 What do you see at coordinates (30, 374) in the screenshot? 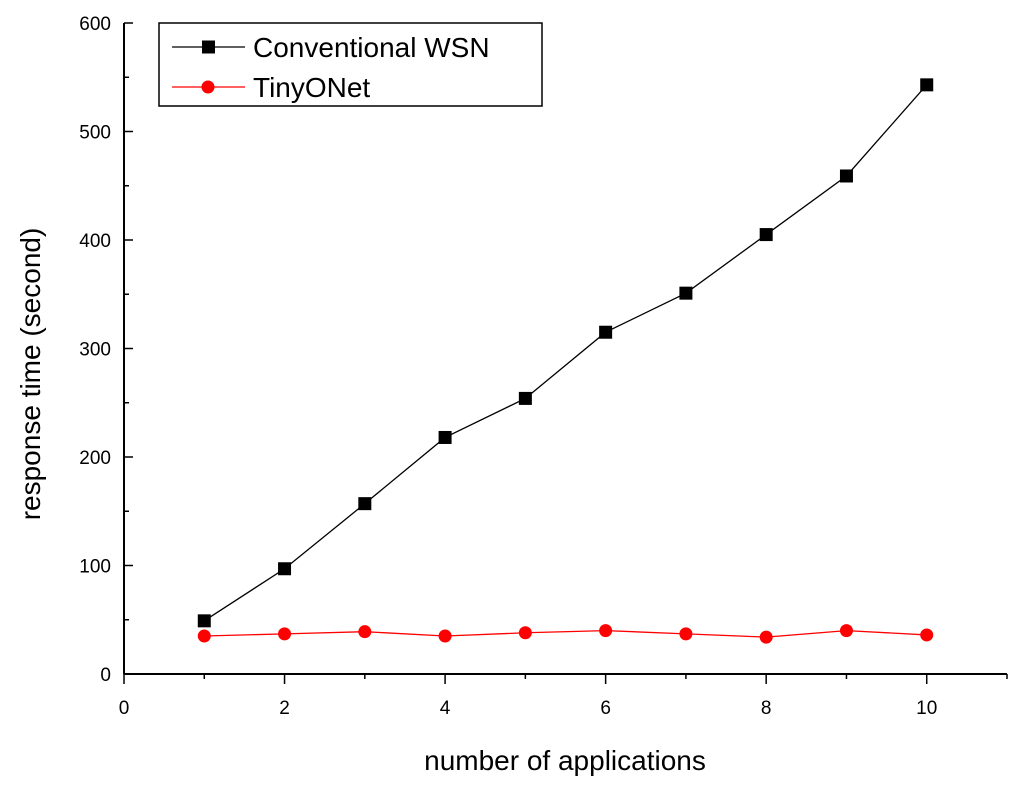
I see `y-axis-title: response time (second)` at bounding box center [30, 374].